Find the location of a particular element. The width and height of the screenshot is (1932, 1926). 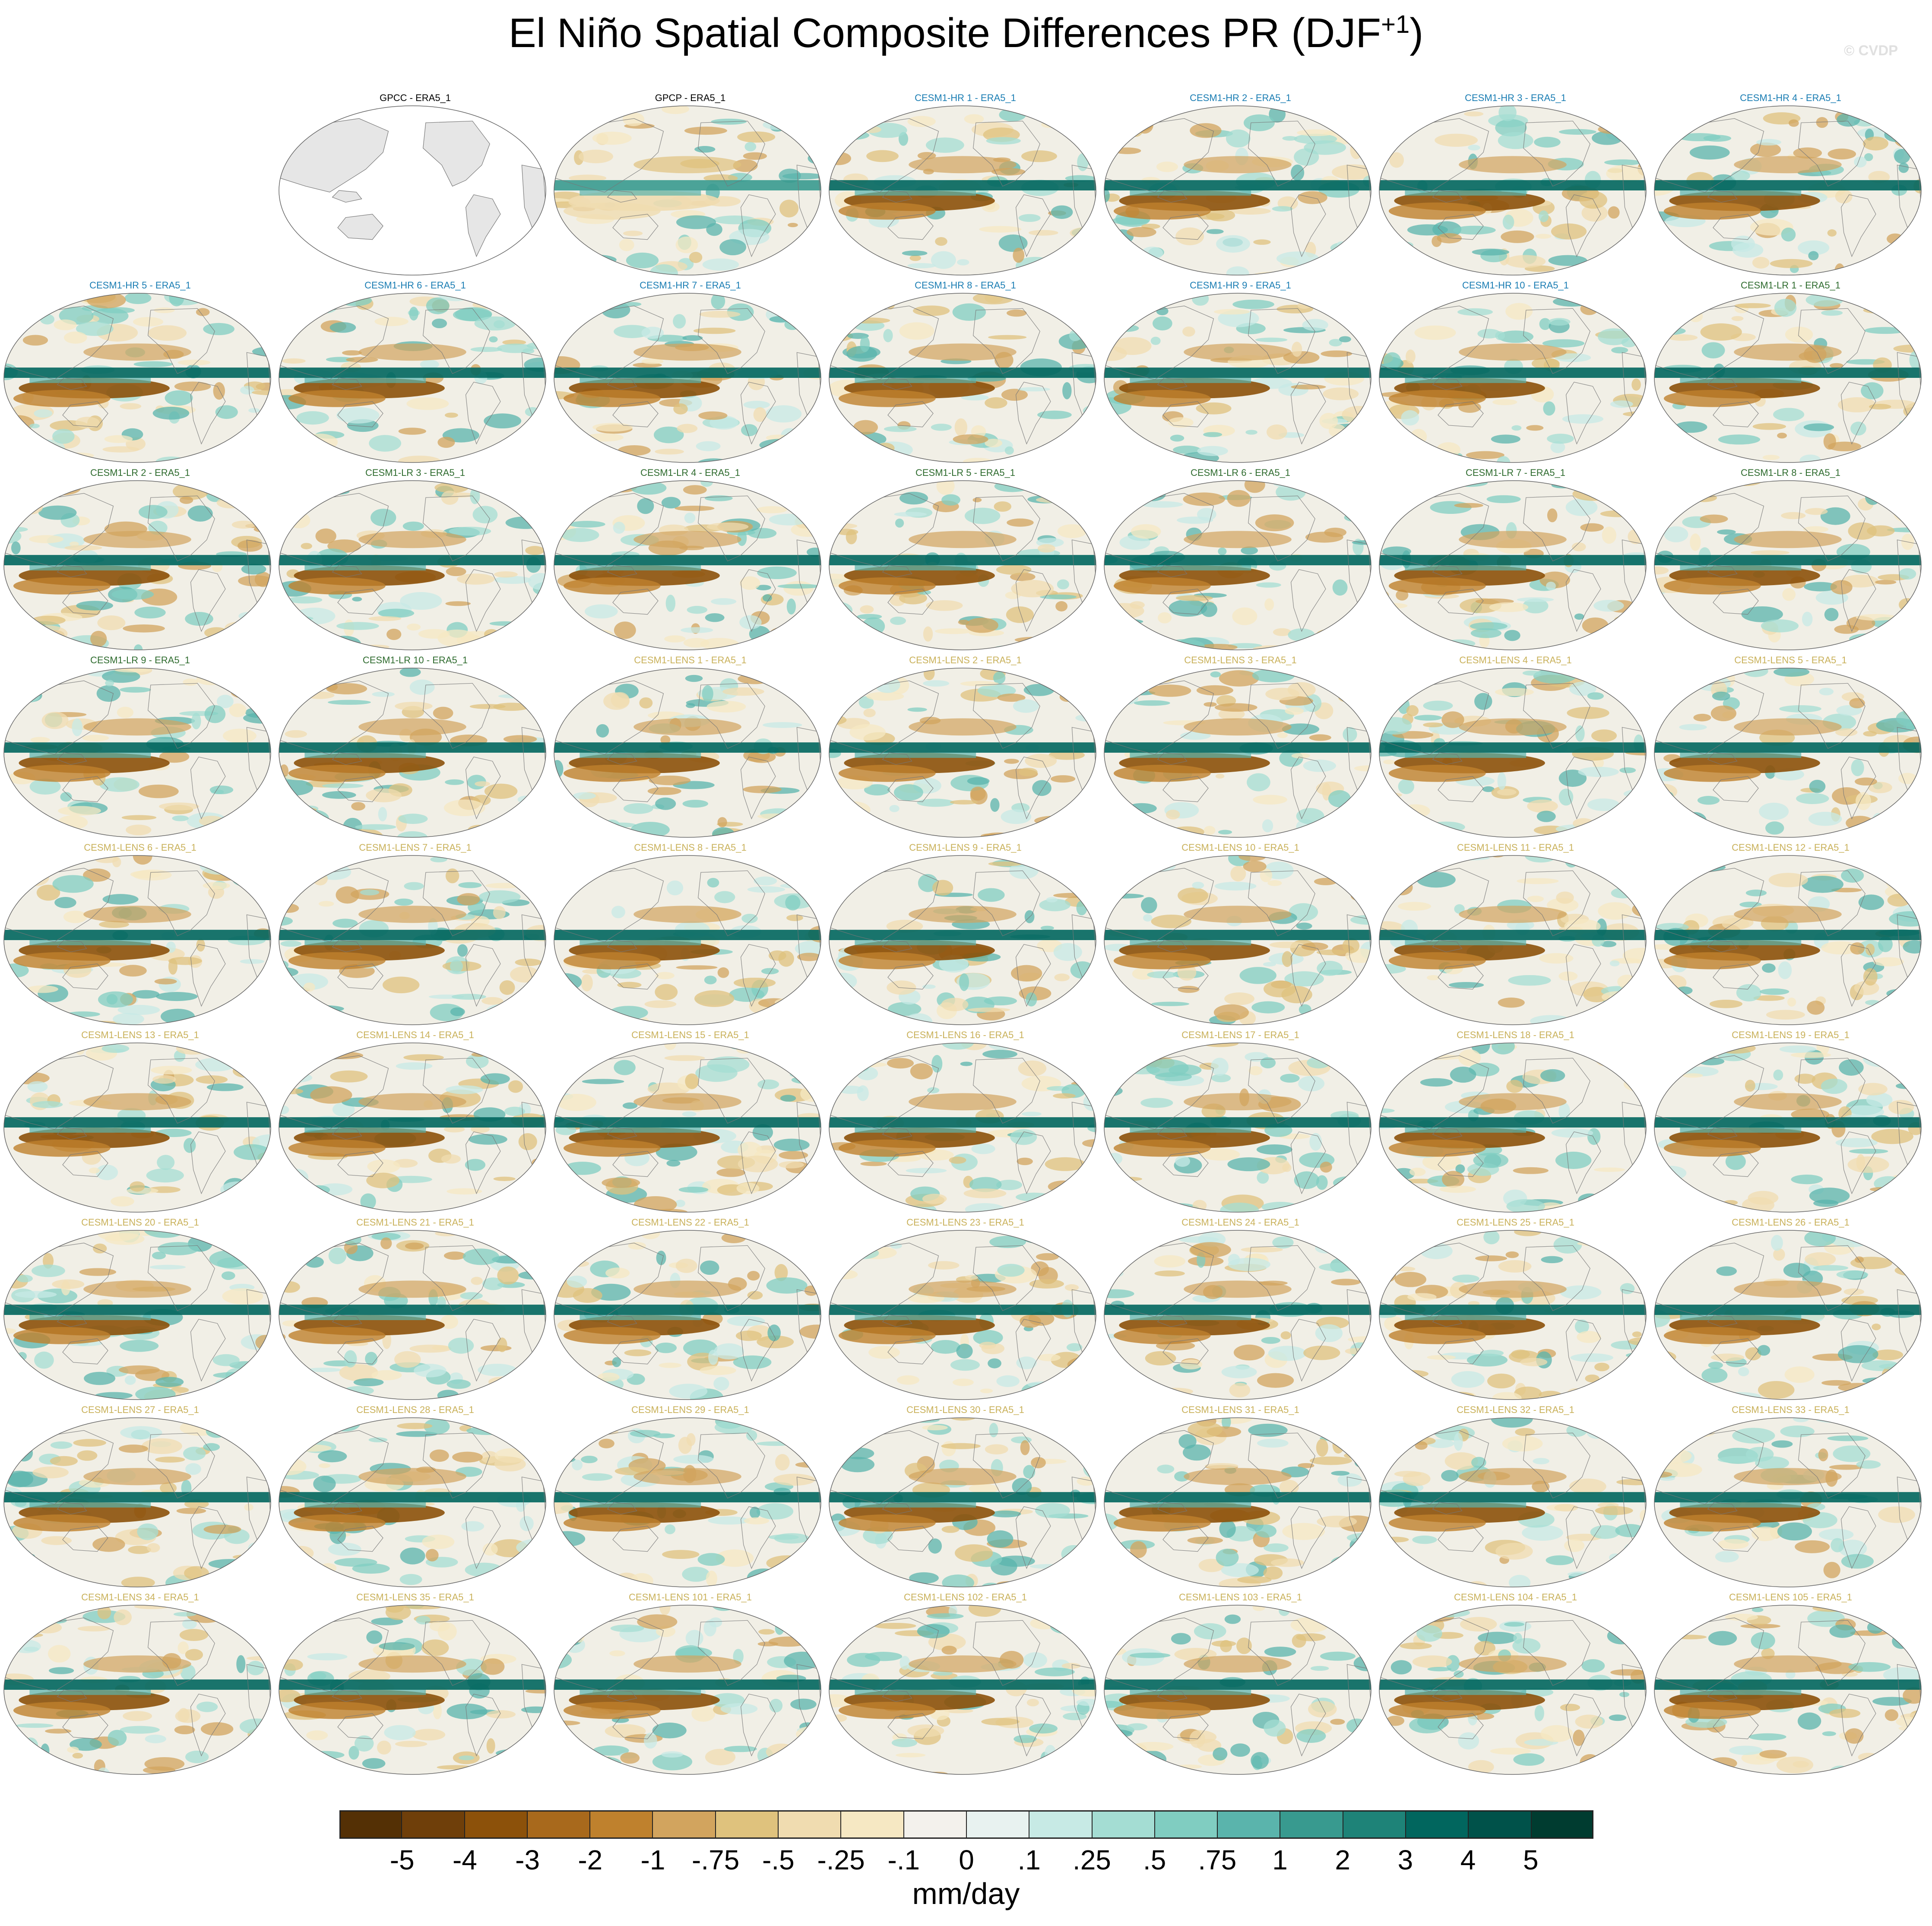

colorbar-tick-label: 1 is located at coordinates (1280, 1859).